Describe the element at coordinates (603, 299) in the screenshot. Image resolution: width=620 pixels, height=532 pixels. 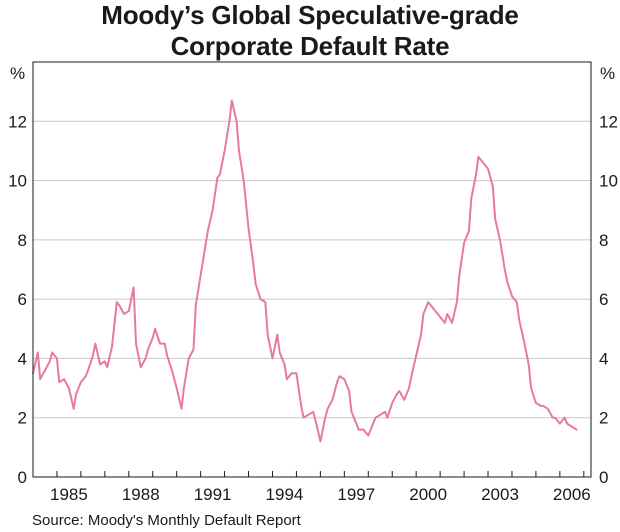
I see `y-tick-label-right: 6` at that location.